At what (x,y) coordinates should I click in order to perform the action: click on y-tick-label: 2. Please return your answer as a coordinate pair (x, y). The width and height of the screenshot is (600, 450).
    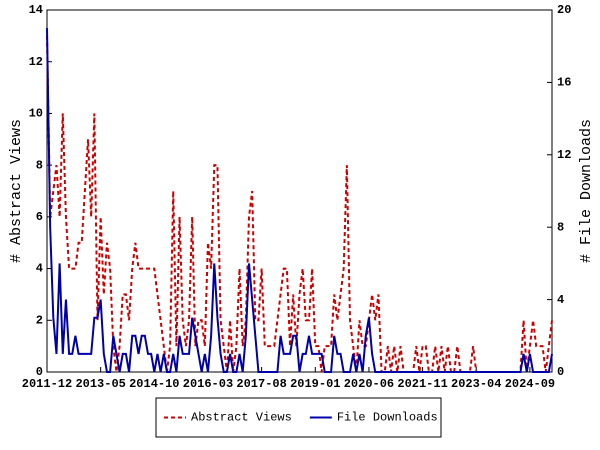
    Looking at the image, I should click on (39, 320).